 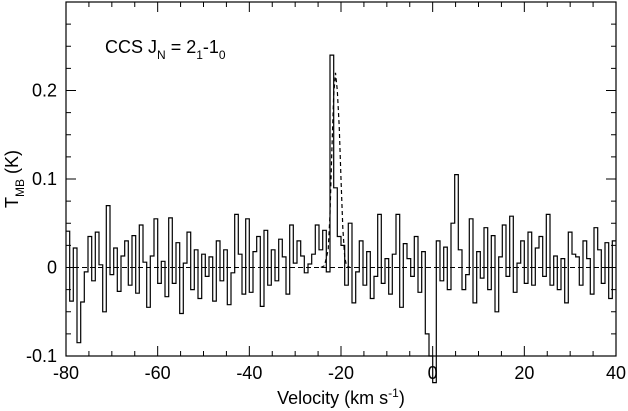 What do you see at coordinates (41, 356) in the screenshot?
I see `y-tick-label: -0.1` at bounding box center [41, 356].